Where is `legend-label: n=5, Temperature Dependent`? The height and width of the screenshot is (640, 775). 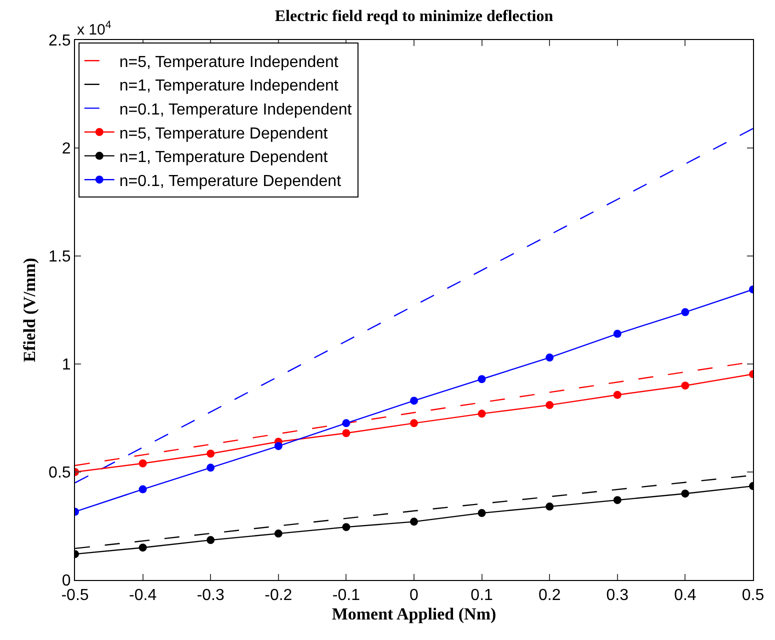 legend-label: n=5, Temperature Dependent is located at coordinates (223, 133).